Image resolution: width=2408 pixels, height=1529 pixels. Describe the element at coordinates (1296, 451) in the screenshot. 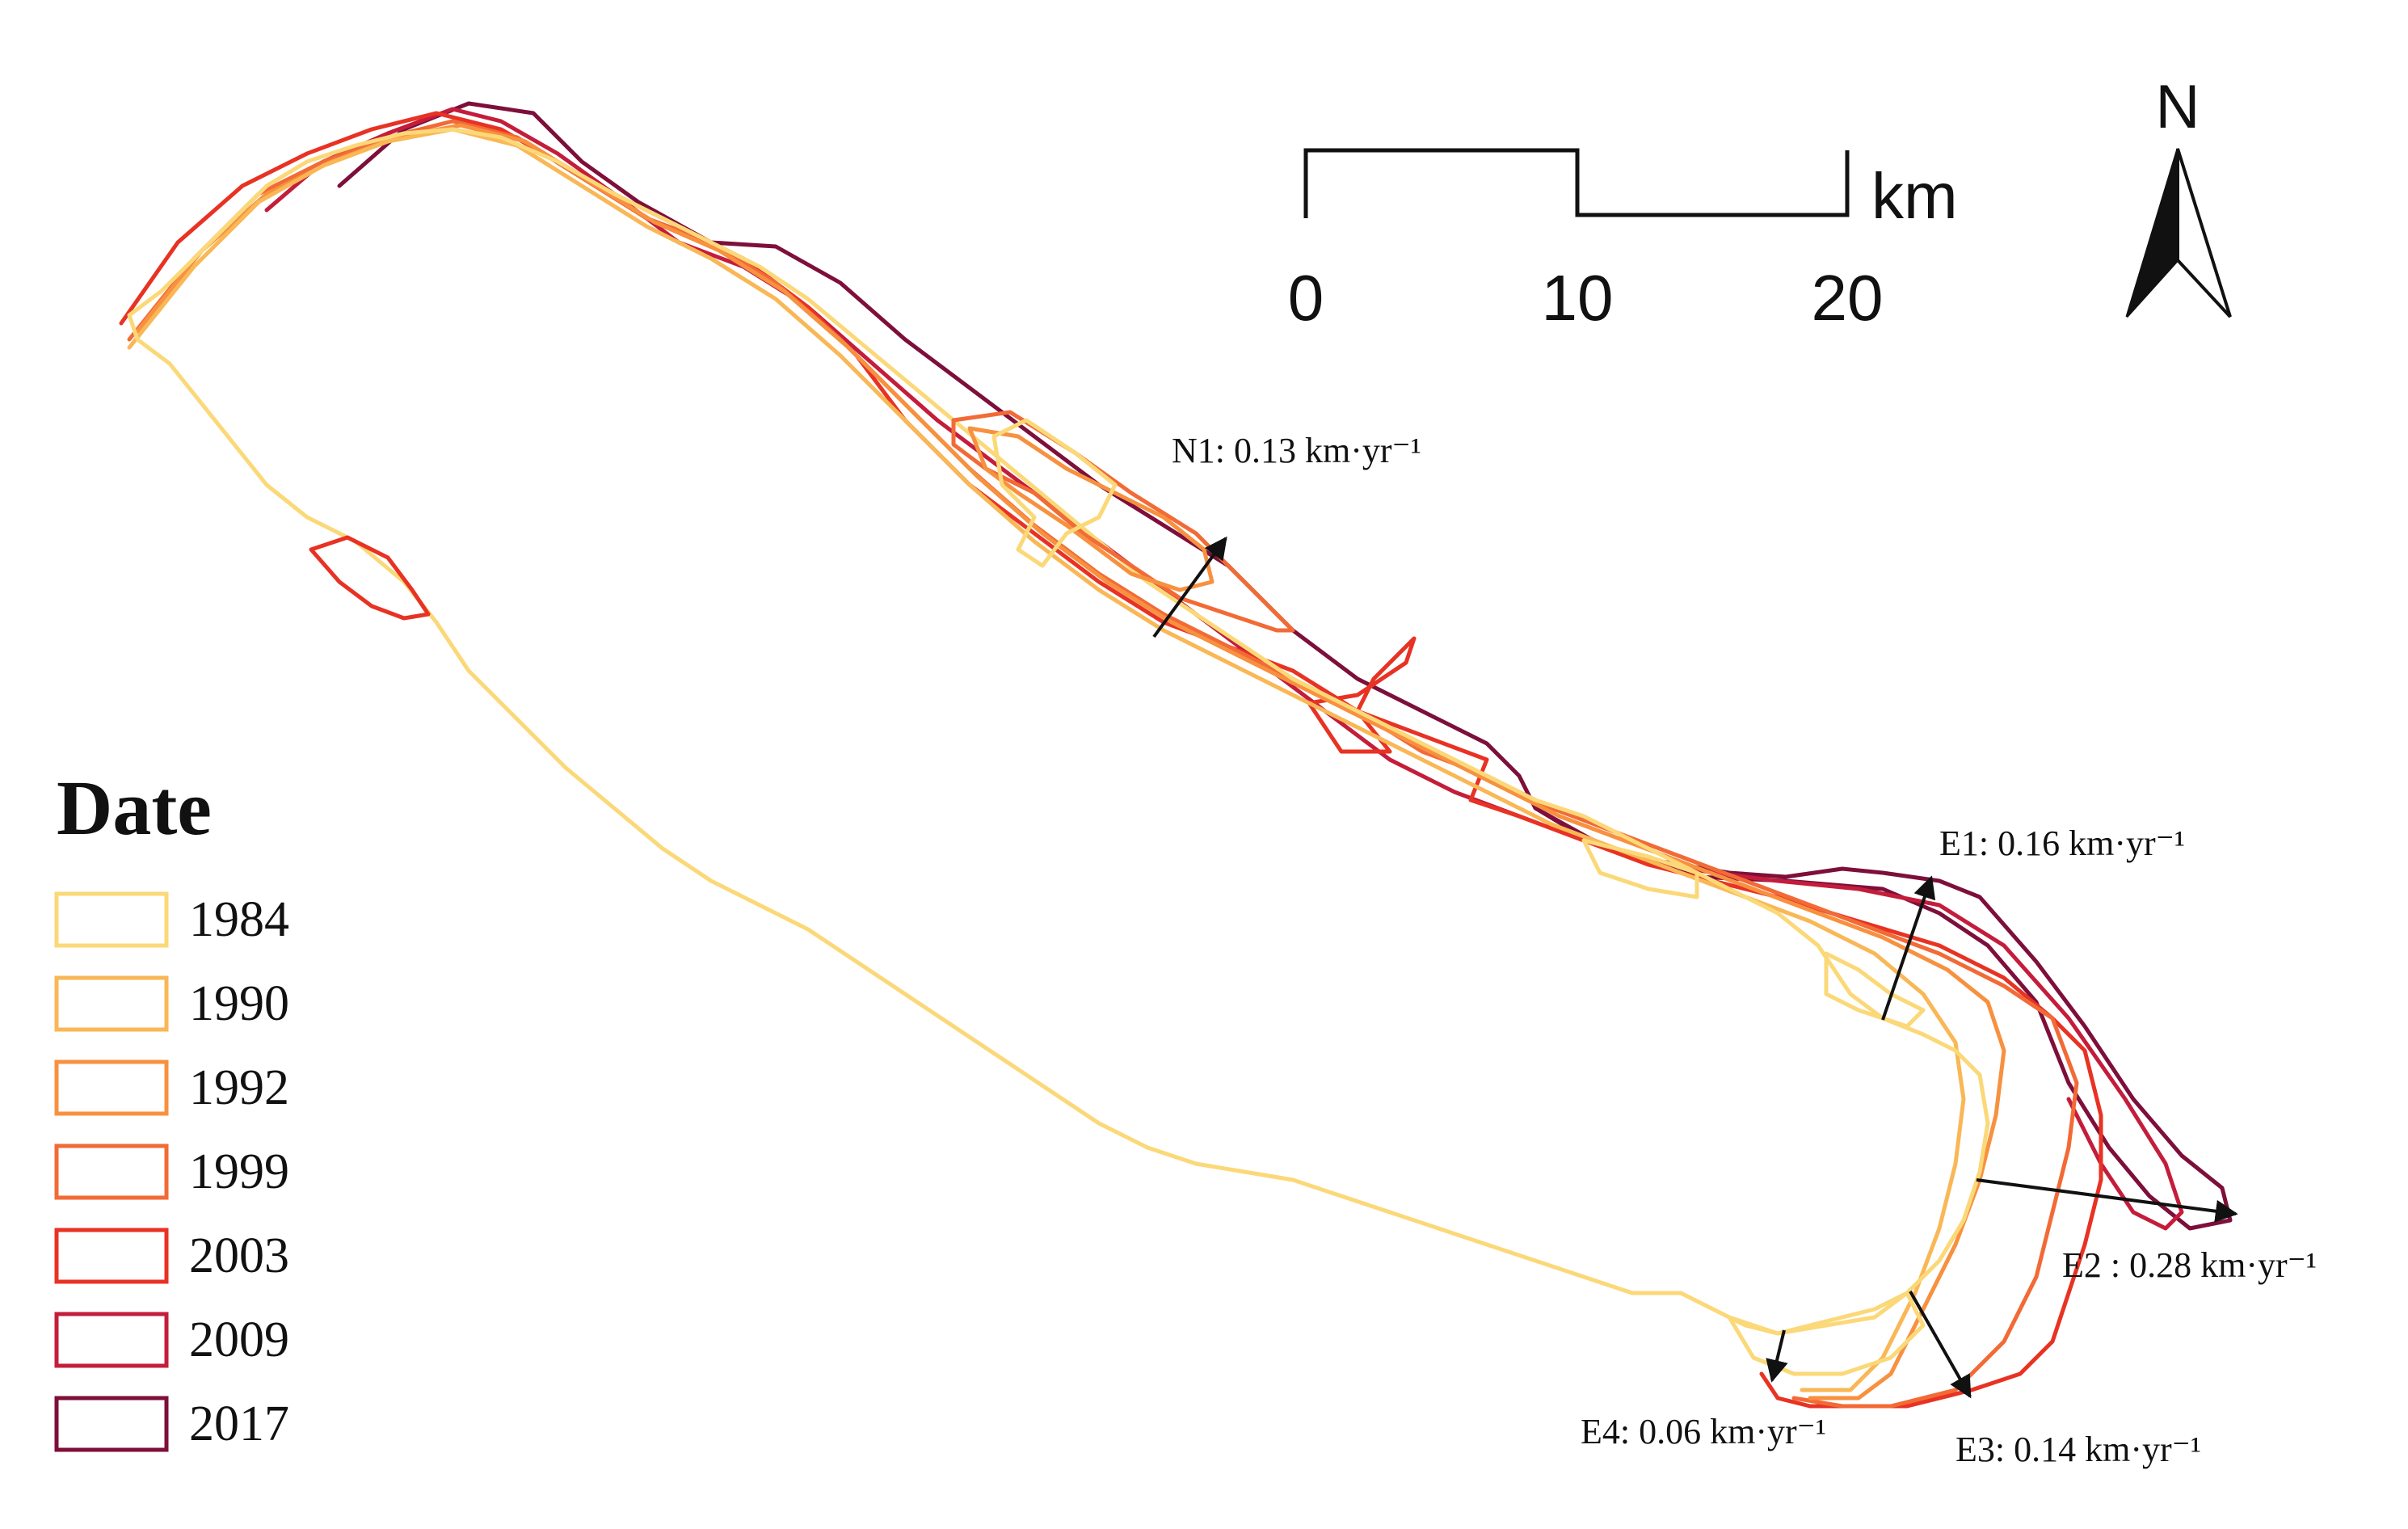

I see `rate-label-n1: N1: 0.13 km·yr⁻¹` at that location.